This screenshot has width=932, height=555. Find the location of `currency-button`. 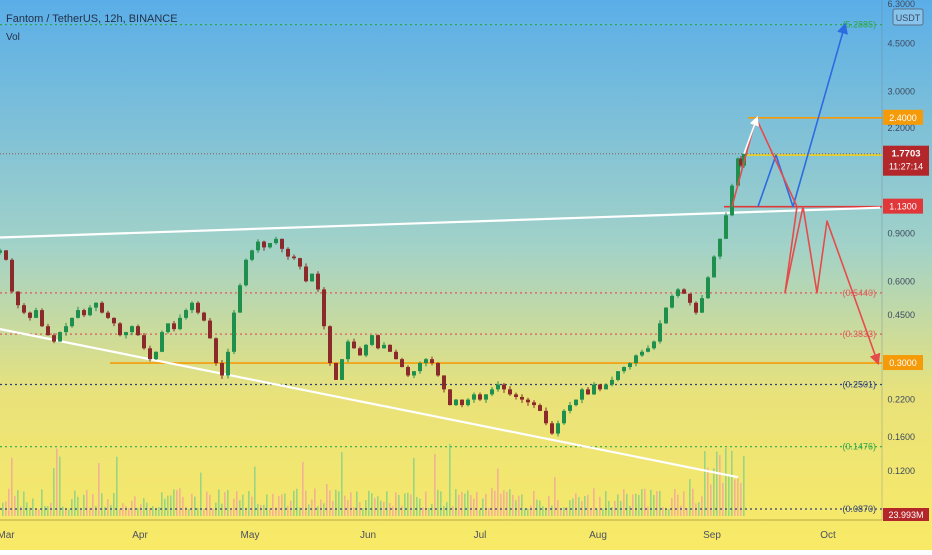

currency-button is located at coordinates (908, 17).